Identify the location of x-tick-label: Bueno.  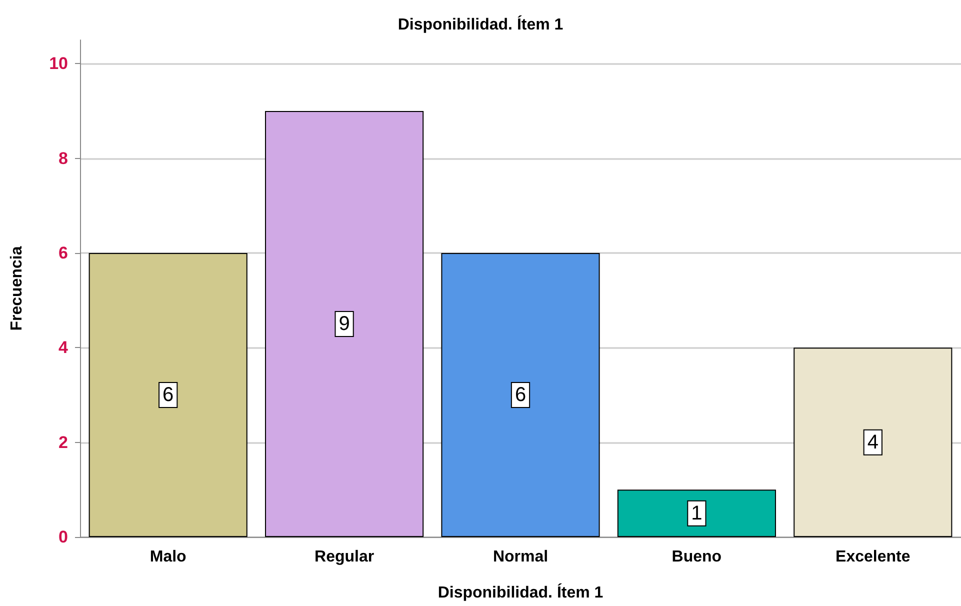
(697, 557).